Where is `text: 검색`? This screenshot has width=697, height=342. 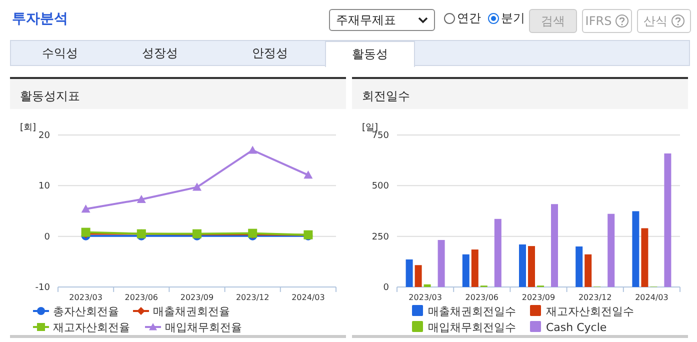 text: 검색 is located at coordinates (553, 21).